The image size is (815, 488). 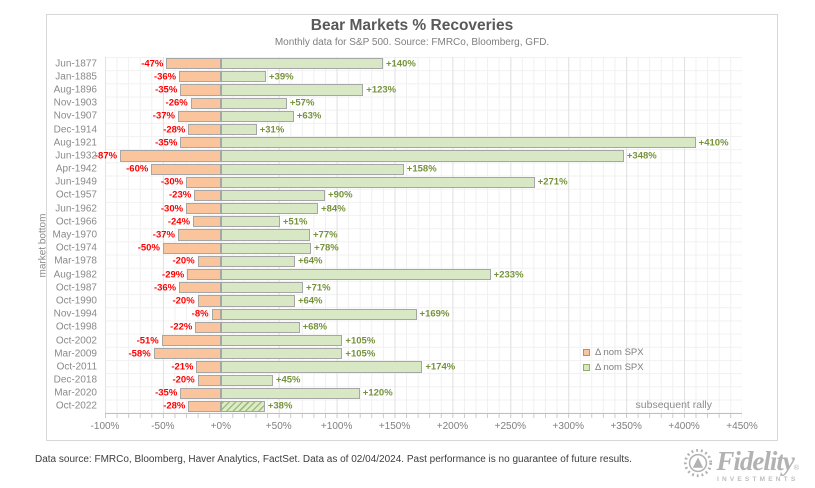 I want to click on bar-row: Jun-1962 -30% +84%, so click(x=398, y=208).